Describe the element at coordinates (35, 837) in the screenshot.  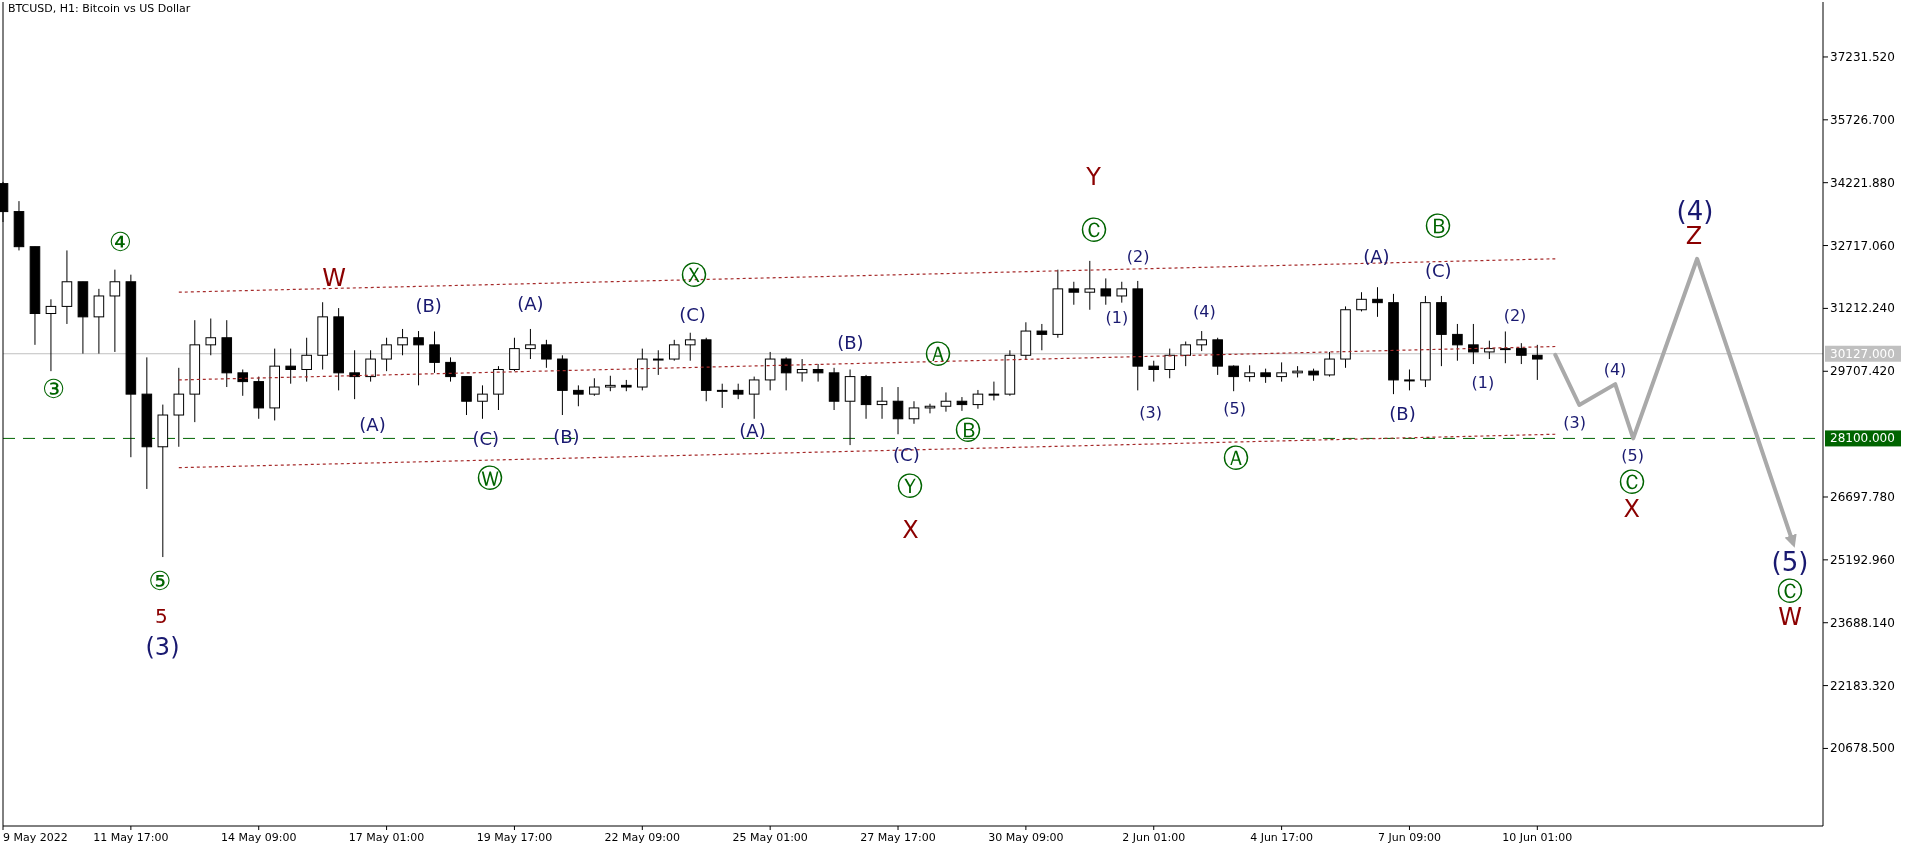
I see `x-tick-label: 9 May 2022` at that location.